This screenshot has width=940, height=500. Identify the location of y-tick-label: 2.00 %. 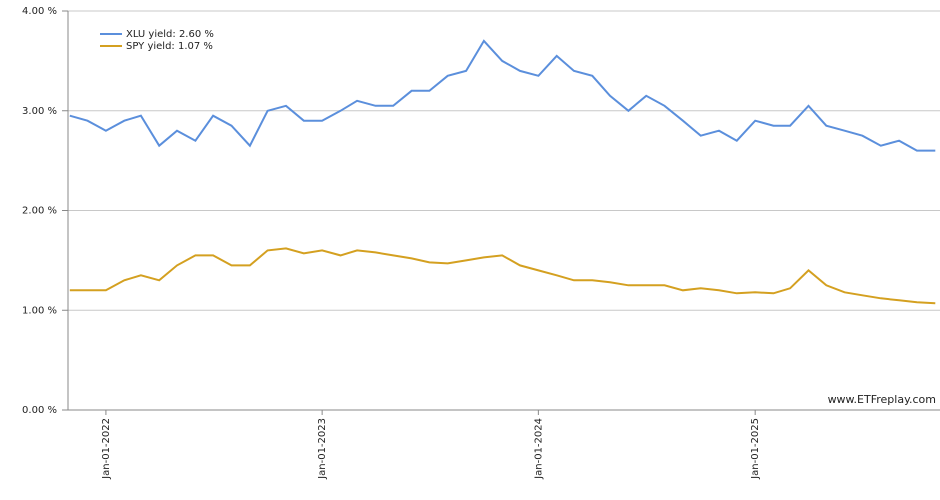
(39, 211).